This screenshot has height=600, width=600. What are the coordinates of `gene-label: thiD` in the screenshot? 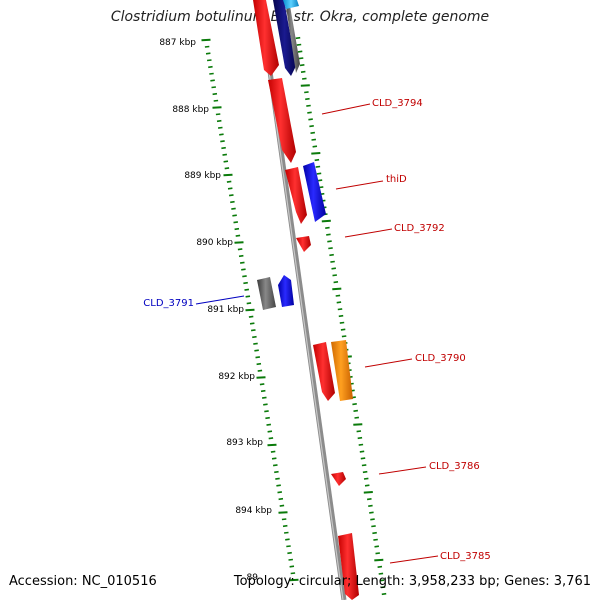 It's located at (396, 179).